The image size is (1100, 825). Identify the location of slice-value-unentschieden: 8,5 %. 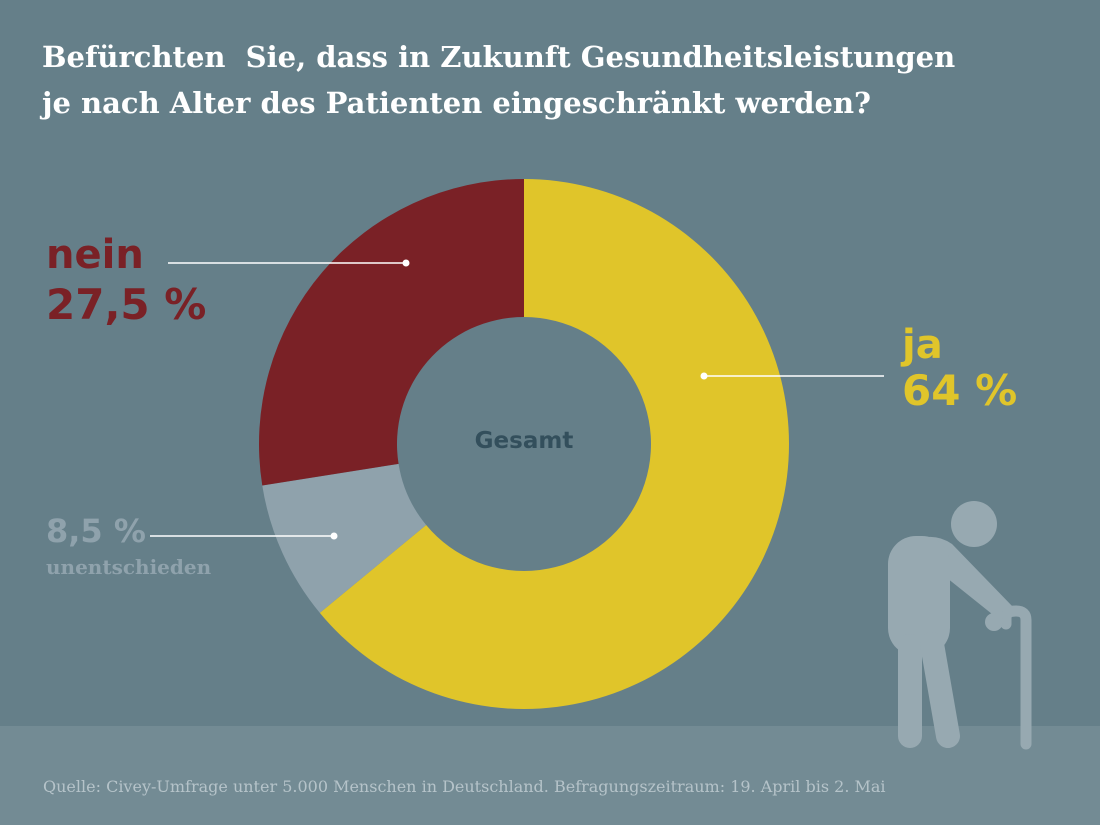
(96, 531).